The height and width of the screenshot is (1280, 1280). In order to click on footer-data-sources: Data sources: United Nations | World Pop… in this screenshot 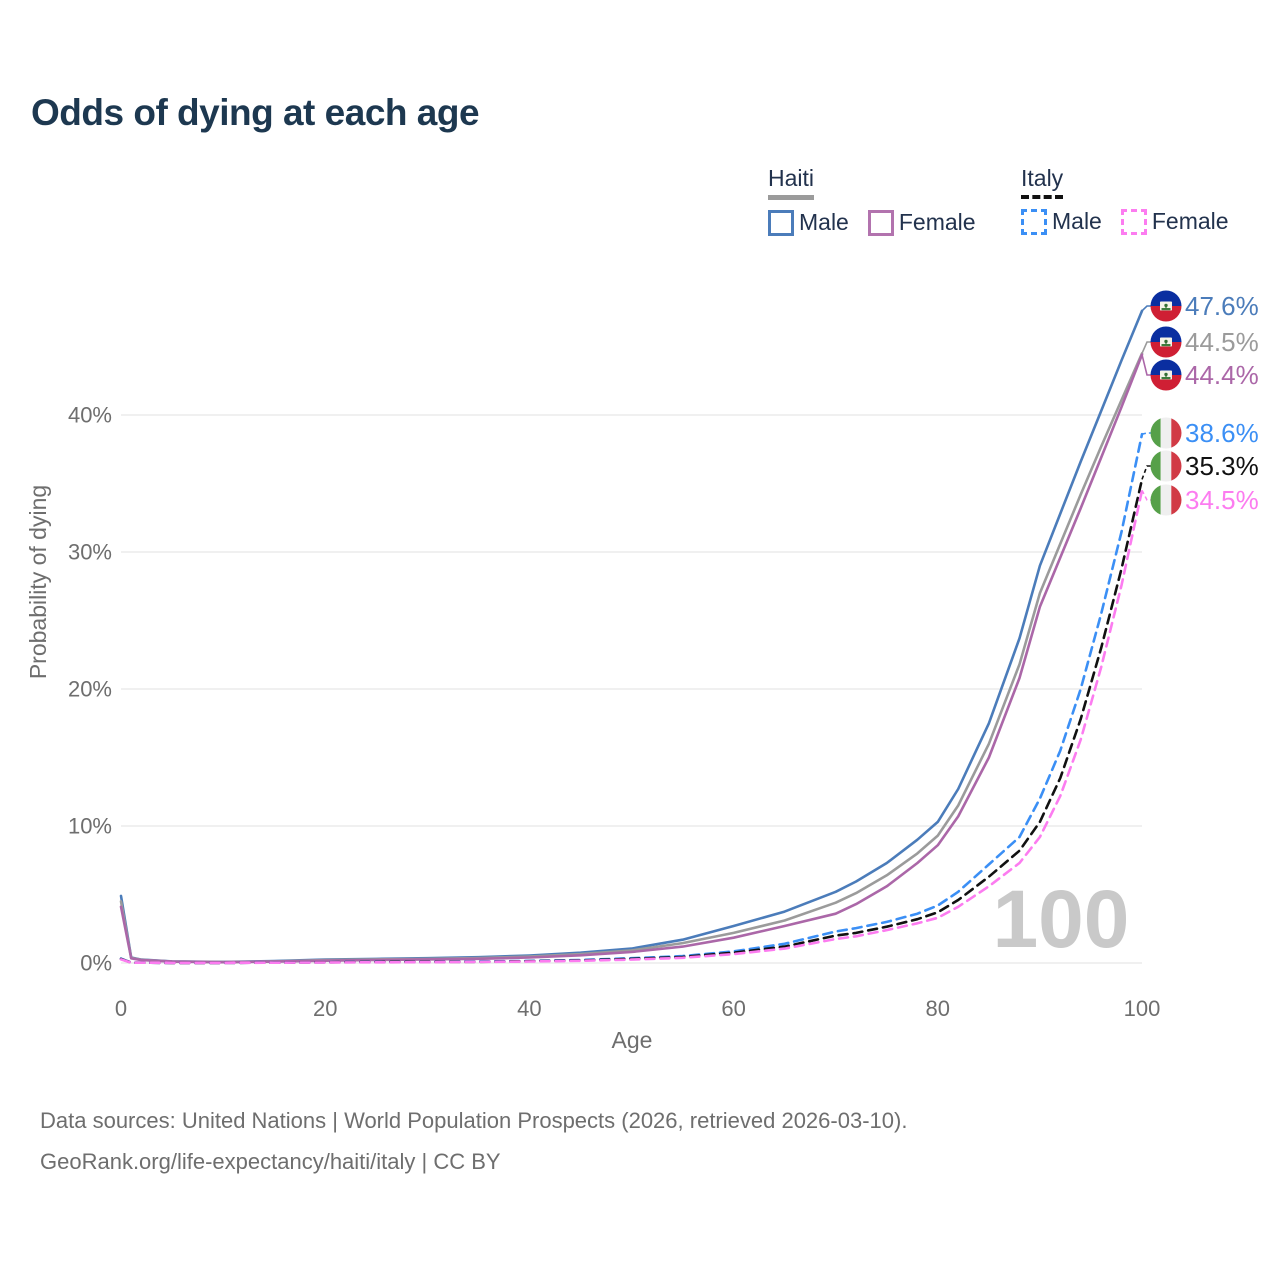, I will do `click(474, 1120)`.